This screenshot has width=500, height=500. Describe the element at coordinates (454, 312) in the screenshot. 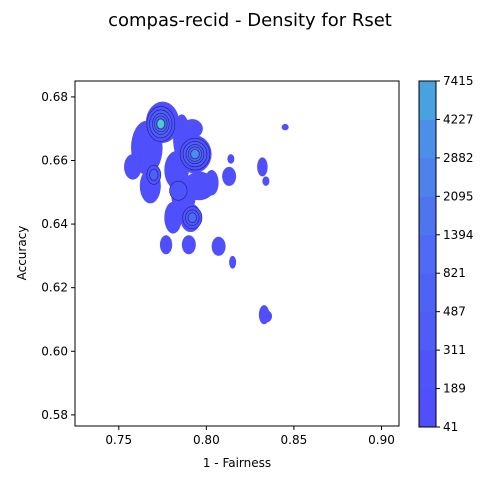

I see `colorbar-tick-label: 487` at that location.